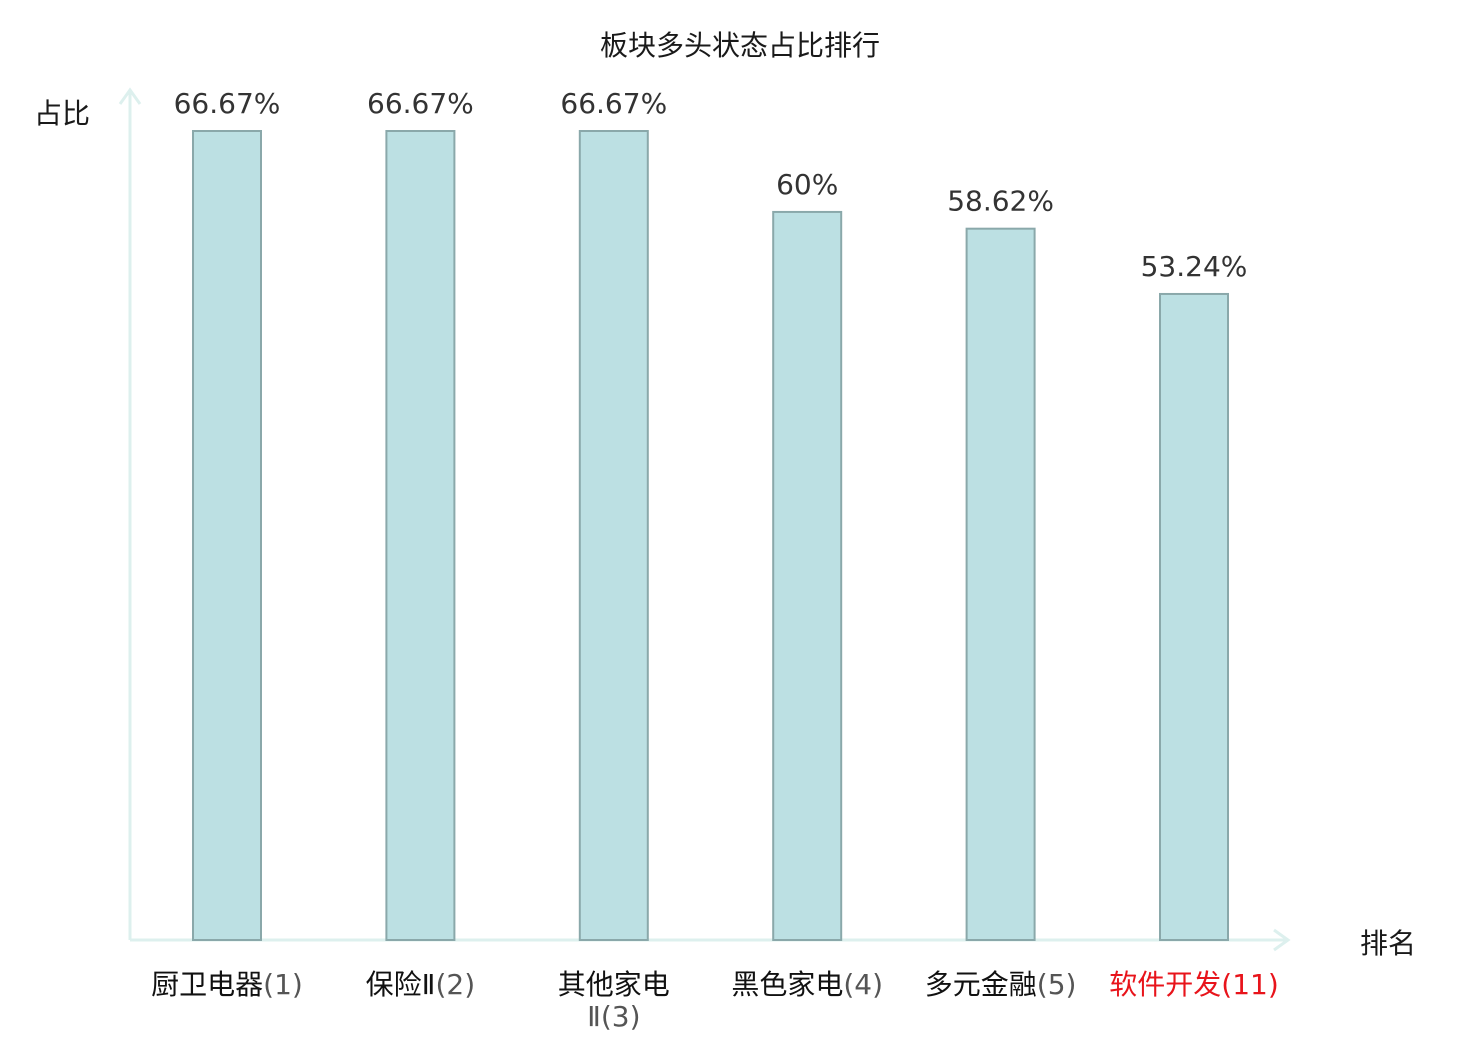 This screenshot has width=1480, height=1040. Describe the element at coordinates (1282, 940) in the screenshot. I see `x-axis-arrow` at that location.